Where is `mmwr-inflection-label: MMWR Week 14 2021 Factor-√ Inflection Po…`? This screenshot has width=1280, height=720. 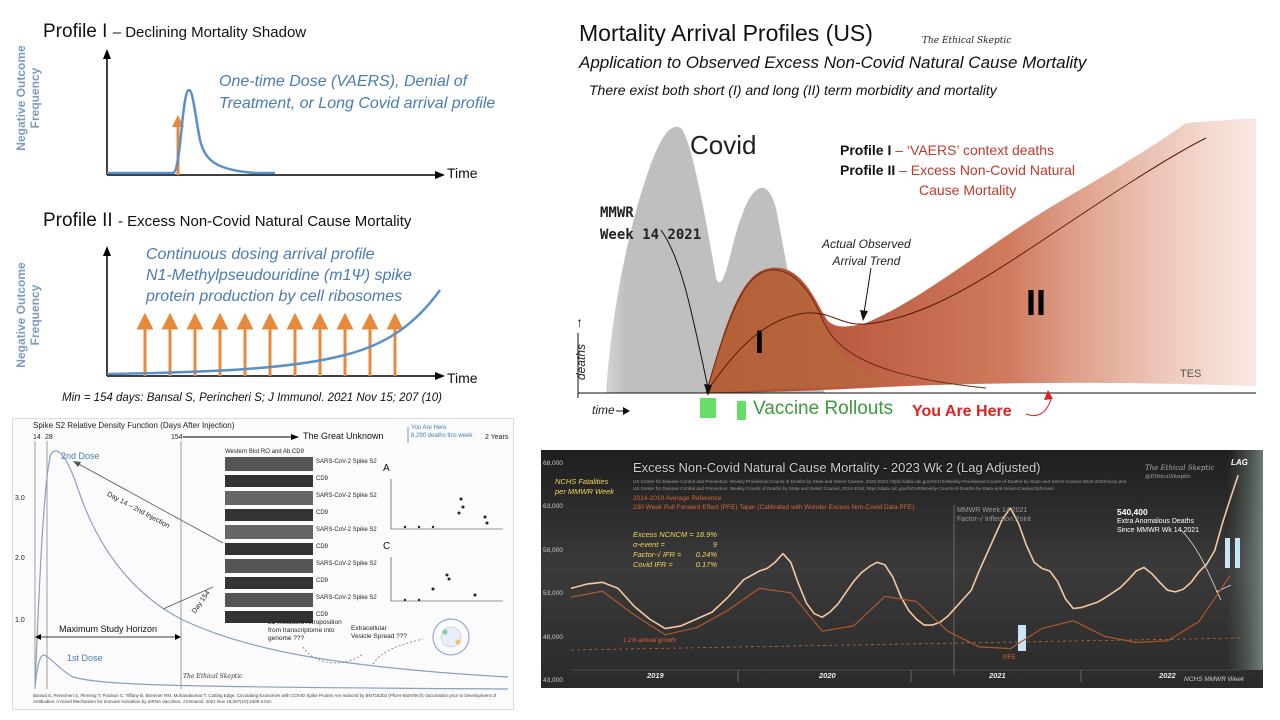
mmwr-inflection-label: MMWR Week 14 2021 Factor-√ Inflection Po… is located at coordinates (994, 515).